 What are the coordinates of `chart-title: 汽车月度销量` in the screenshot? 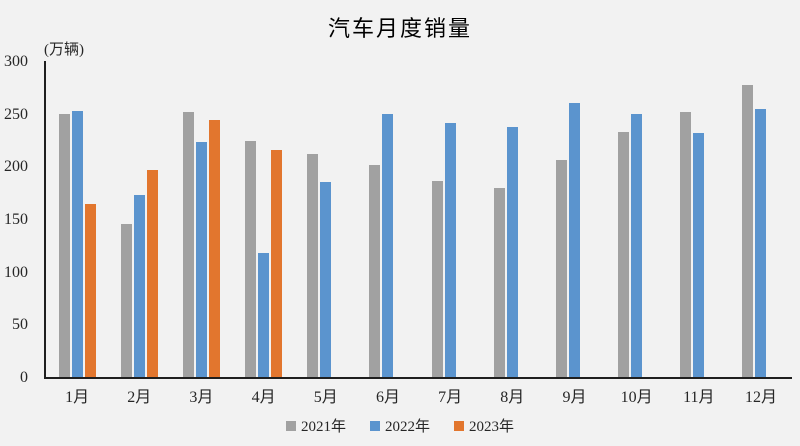 It's located at (399, 28).